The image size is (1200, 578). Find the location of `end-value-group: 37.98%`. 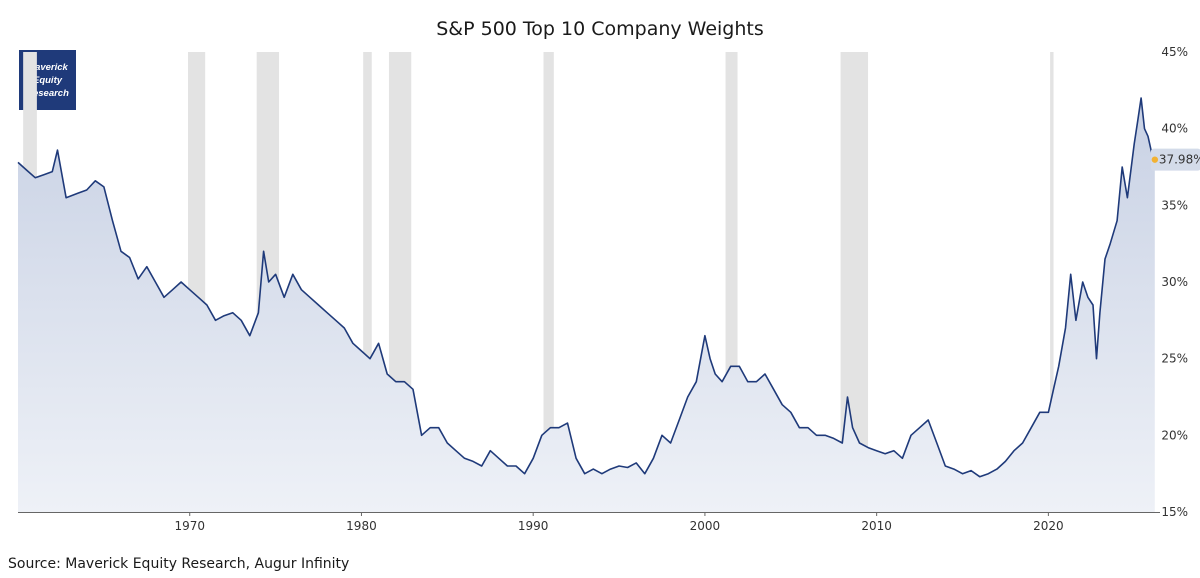

end-value-group: 37.98% is located at coordinates (1175, 159).